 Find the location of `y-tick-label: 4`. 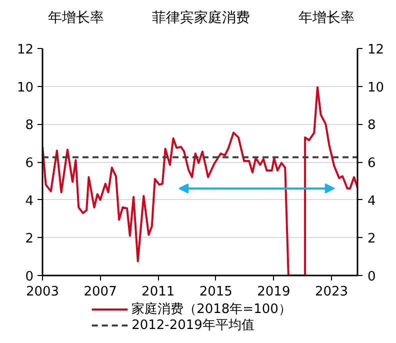

y-tick-label: 4 is located at coordinates (29, 201).